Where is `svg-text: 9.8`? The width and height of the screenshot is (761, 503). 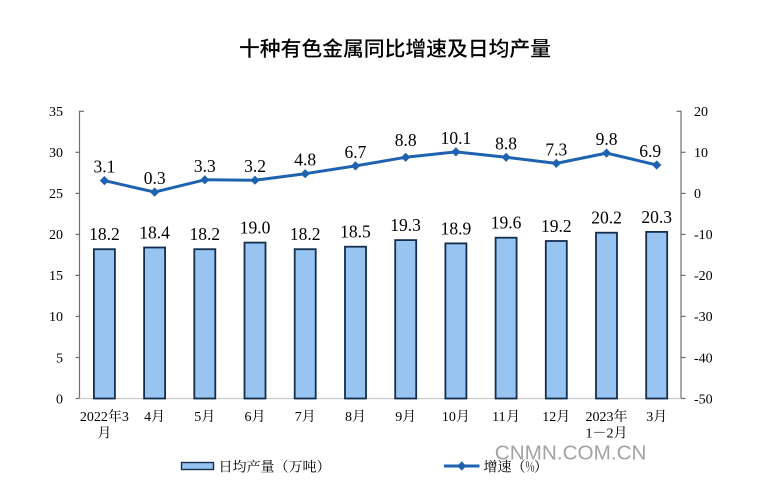 svg-text: 9.8 is located at coordinates (607, 139).